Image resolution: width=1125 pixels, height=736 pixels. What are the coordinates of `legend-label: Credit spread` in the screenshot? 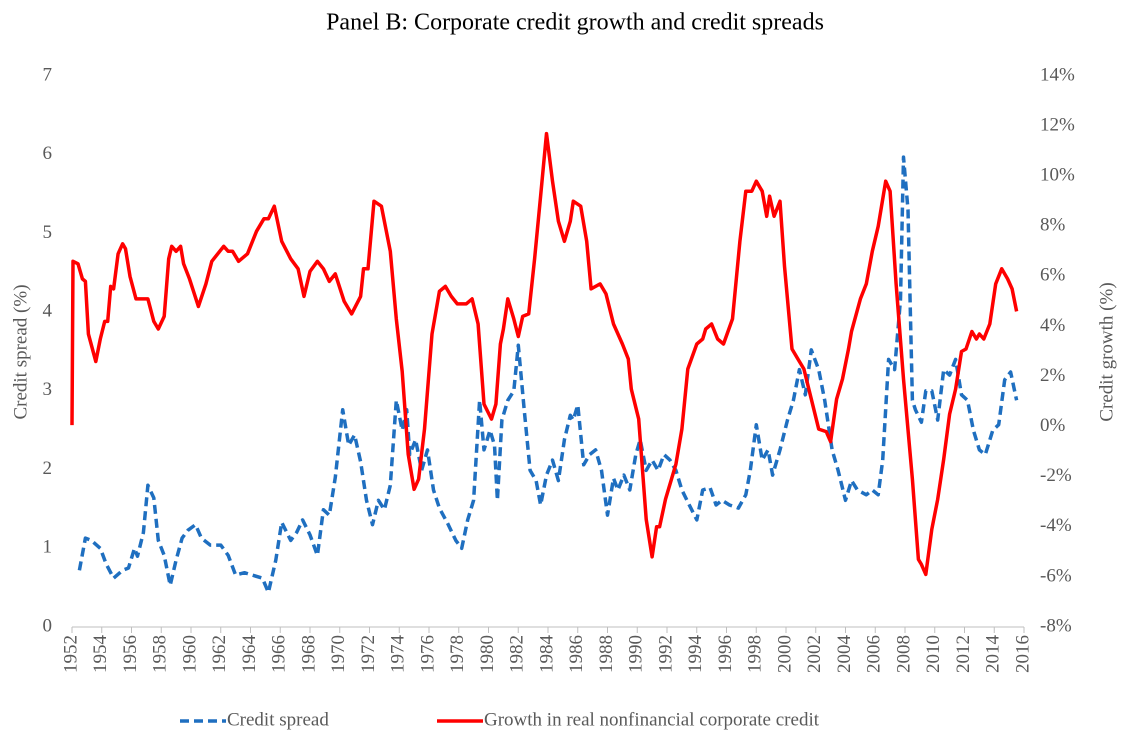 It's located at (278, 719).